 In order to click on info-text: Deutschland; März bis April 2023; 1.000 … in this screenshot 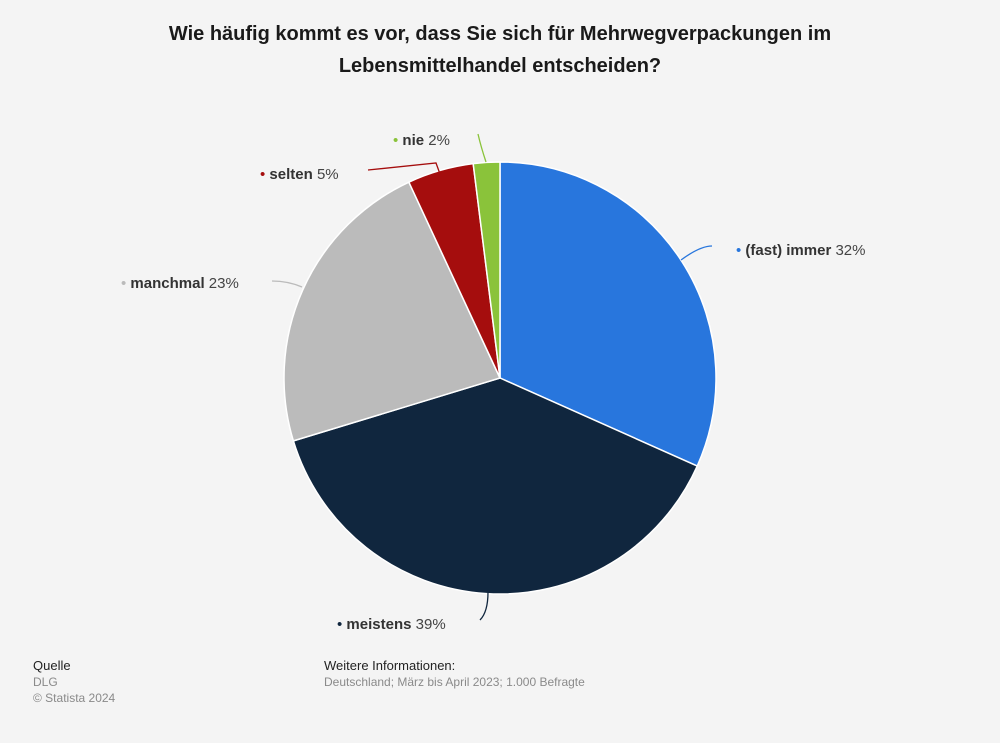, I will do `click(454, 682)`.